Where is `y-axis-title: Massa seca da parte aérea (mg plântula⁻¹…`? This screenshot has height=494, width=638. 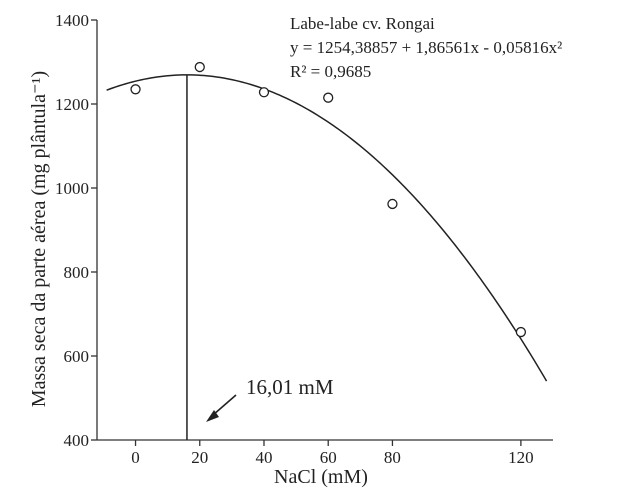
y-axis-title: Massa seca da parte aérea (mg plântula⁻¹… is located at coordinates (39, 239).